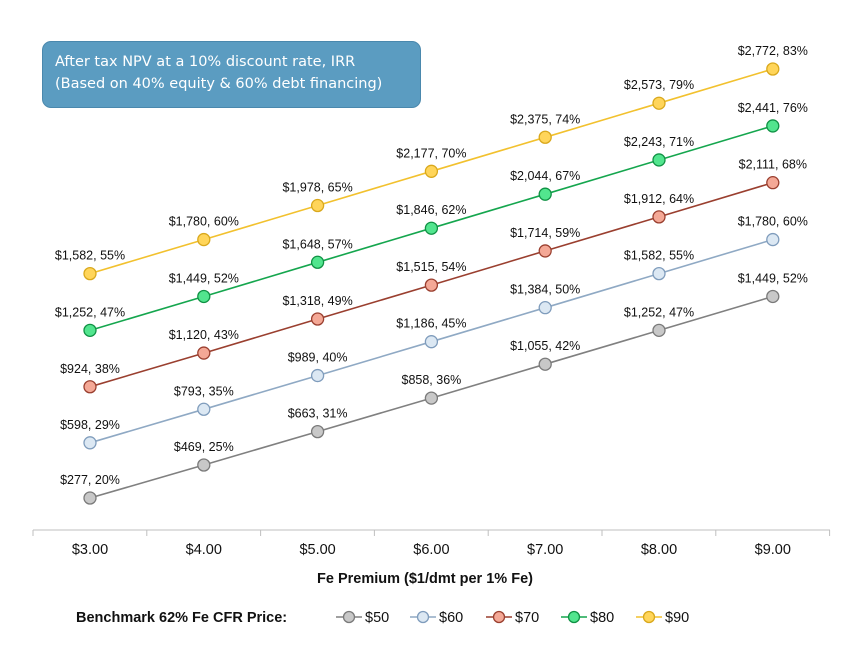 The width and height of the screenshot is (860, 669). I want to click on data-label: $2,573, 79%, so click(659, 85).